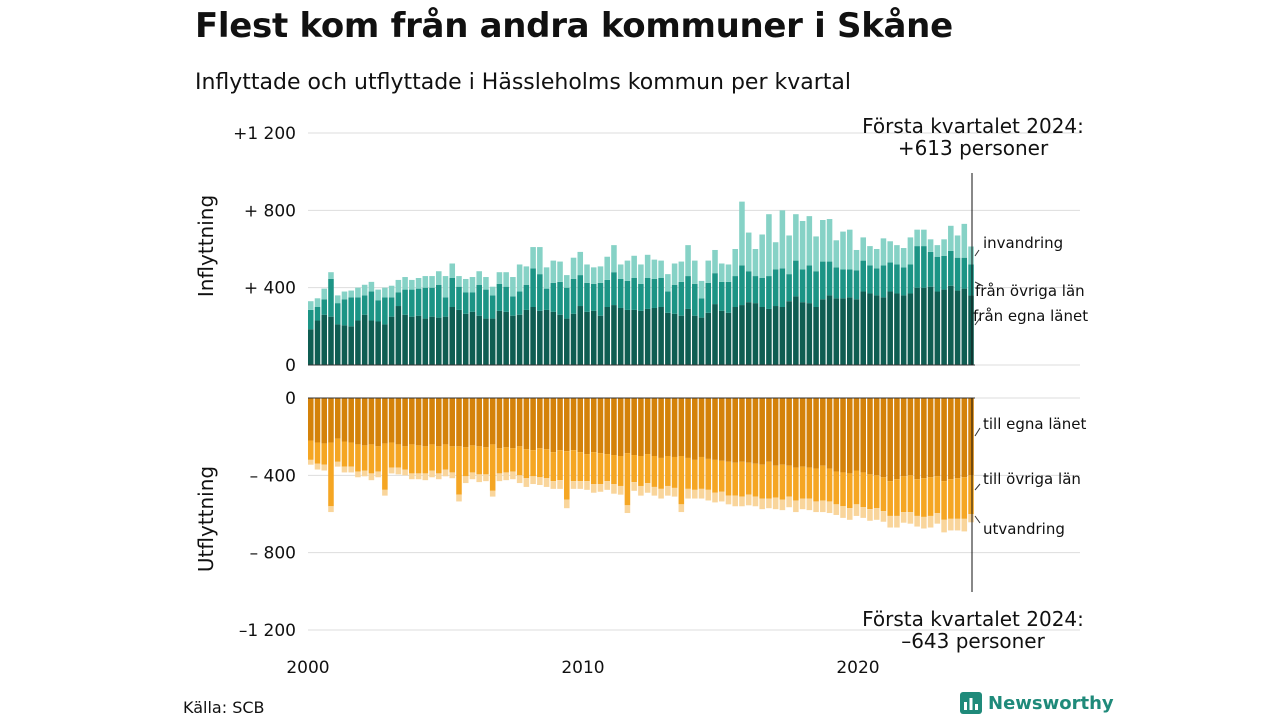 The width and height of the screenshot is (1280, 720). I want to click on brand-name: Newsworthy, so click(1051, 703).